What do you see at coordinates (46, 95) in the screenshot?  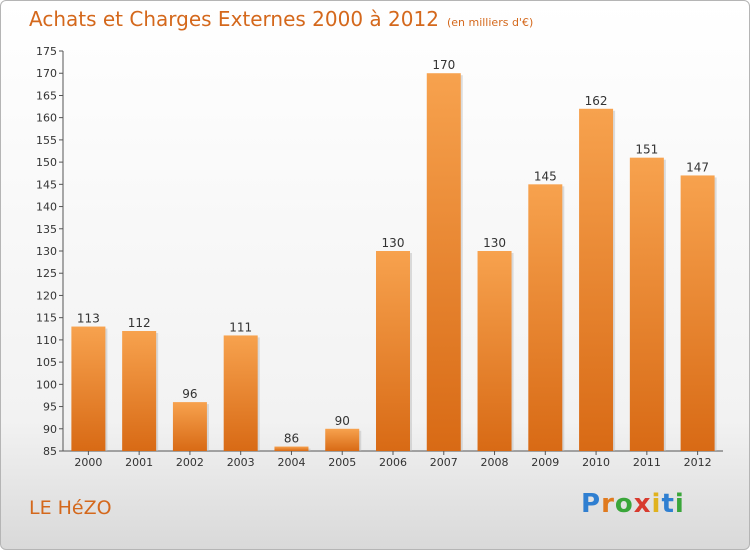 I see `y-tick-label: 165` at bounding box center [46, 95].